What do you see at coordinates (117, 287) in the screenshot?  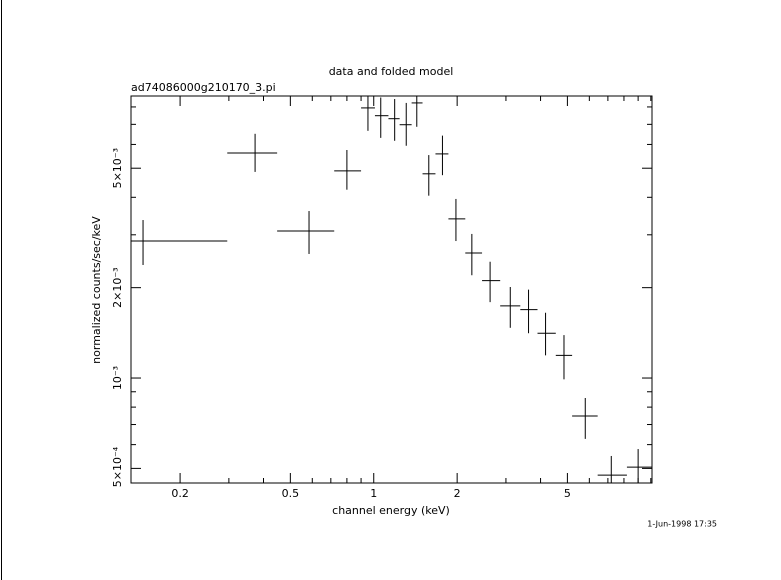 I see `y-tick-label: 2×10⁻³` at bounding box center [117, 287].